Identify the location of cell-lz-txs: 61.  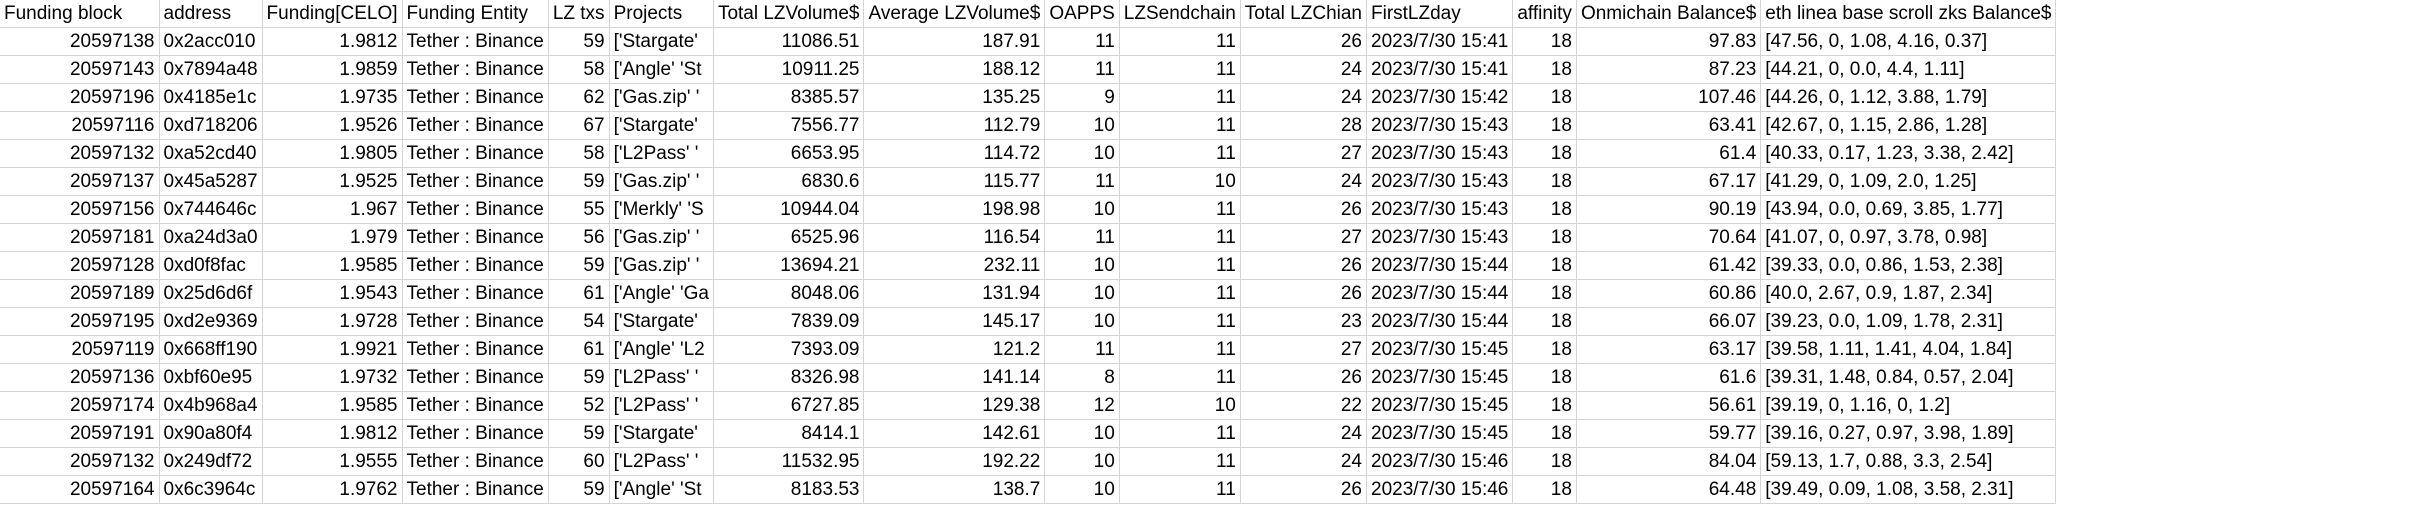
(579, 293).